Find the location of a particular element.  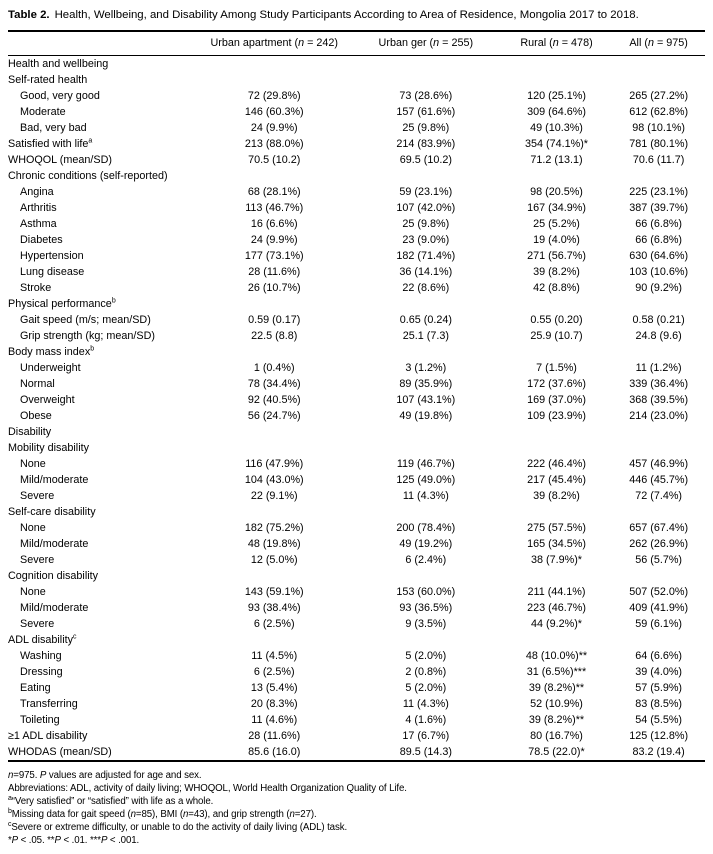

row-label: Gait speed (m/s; mean/SD) is located at coordinates (85, 320).